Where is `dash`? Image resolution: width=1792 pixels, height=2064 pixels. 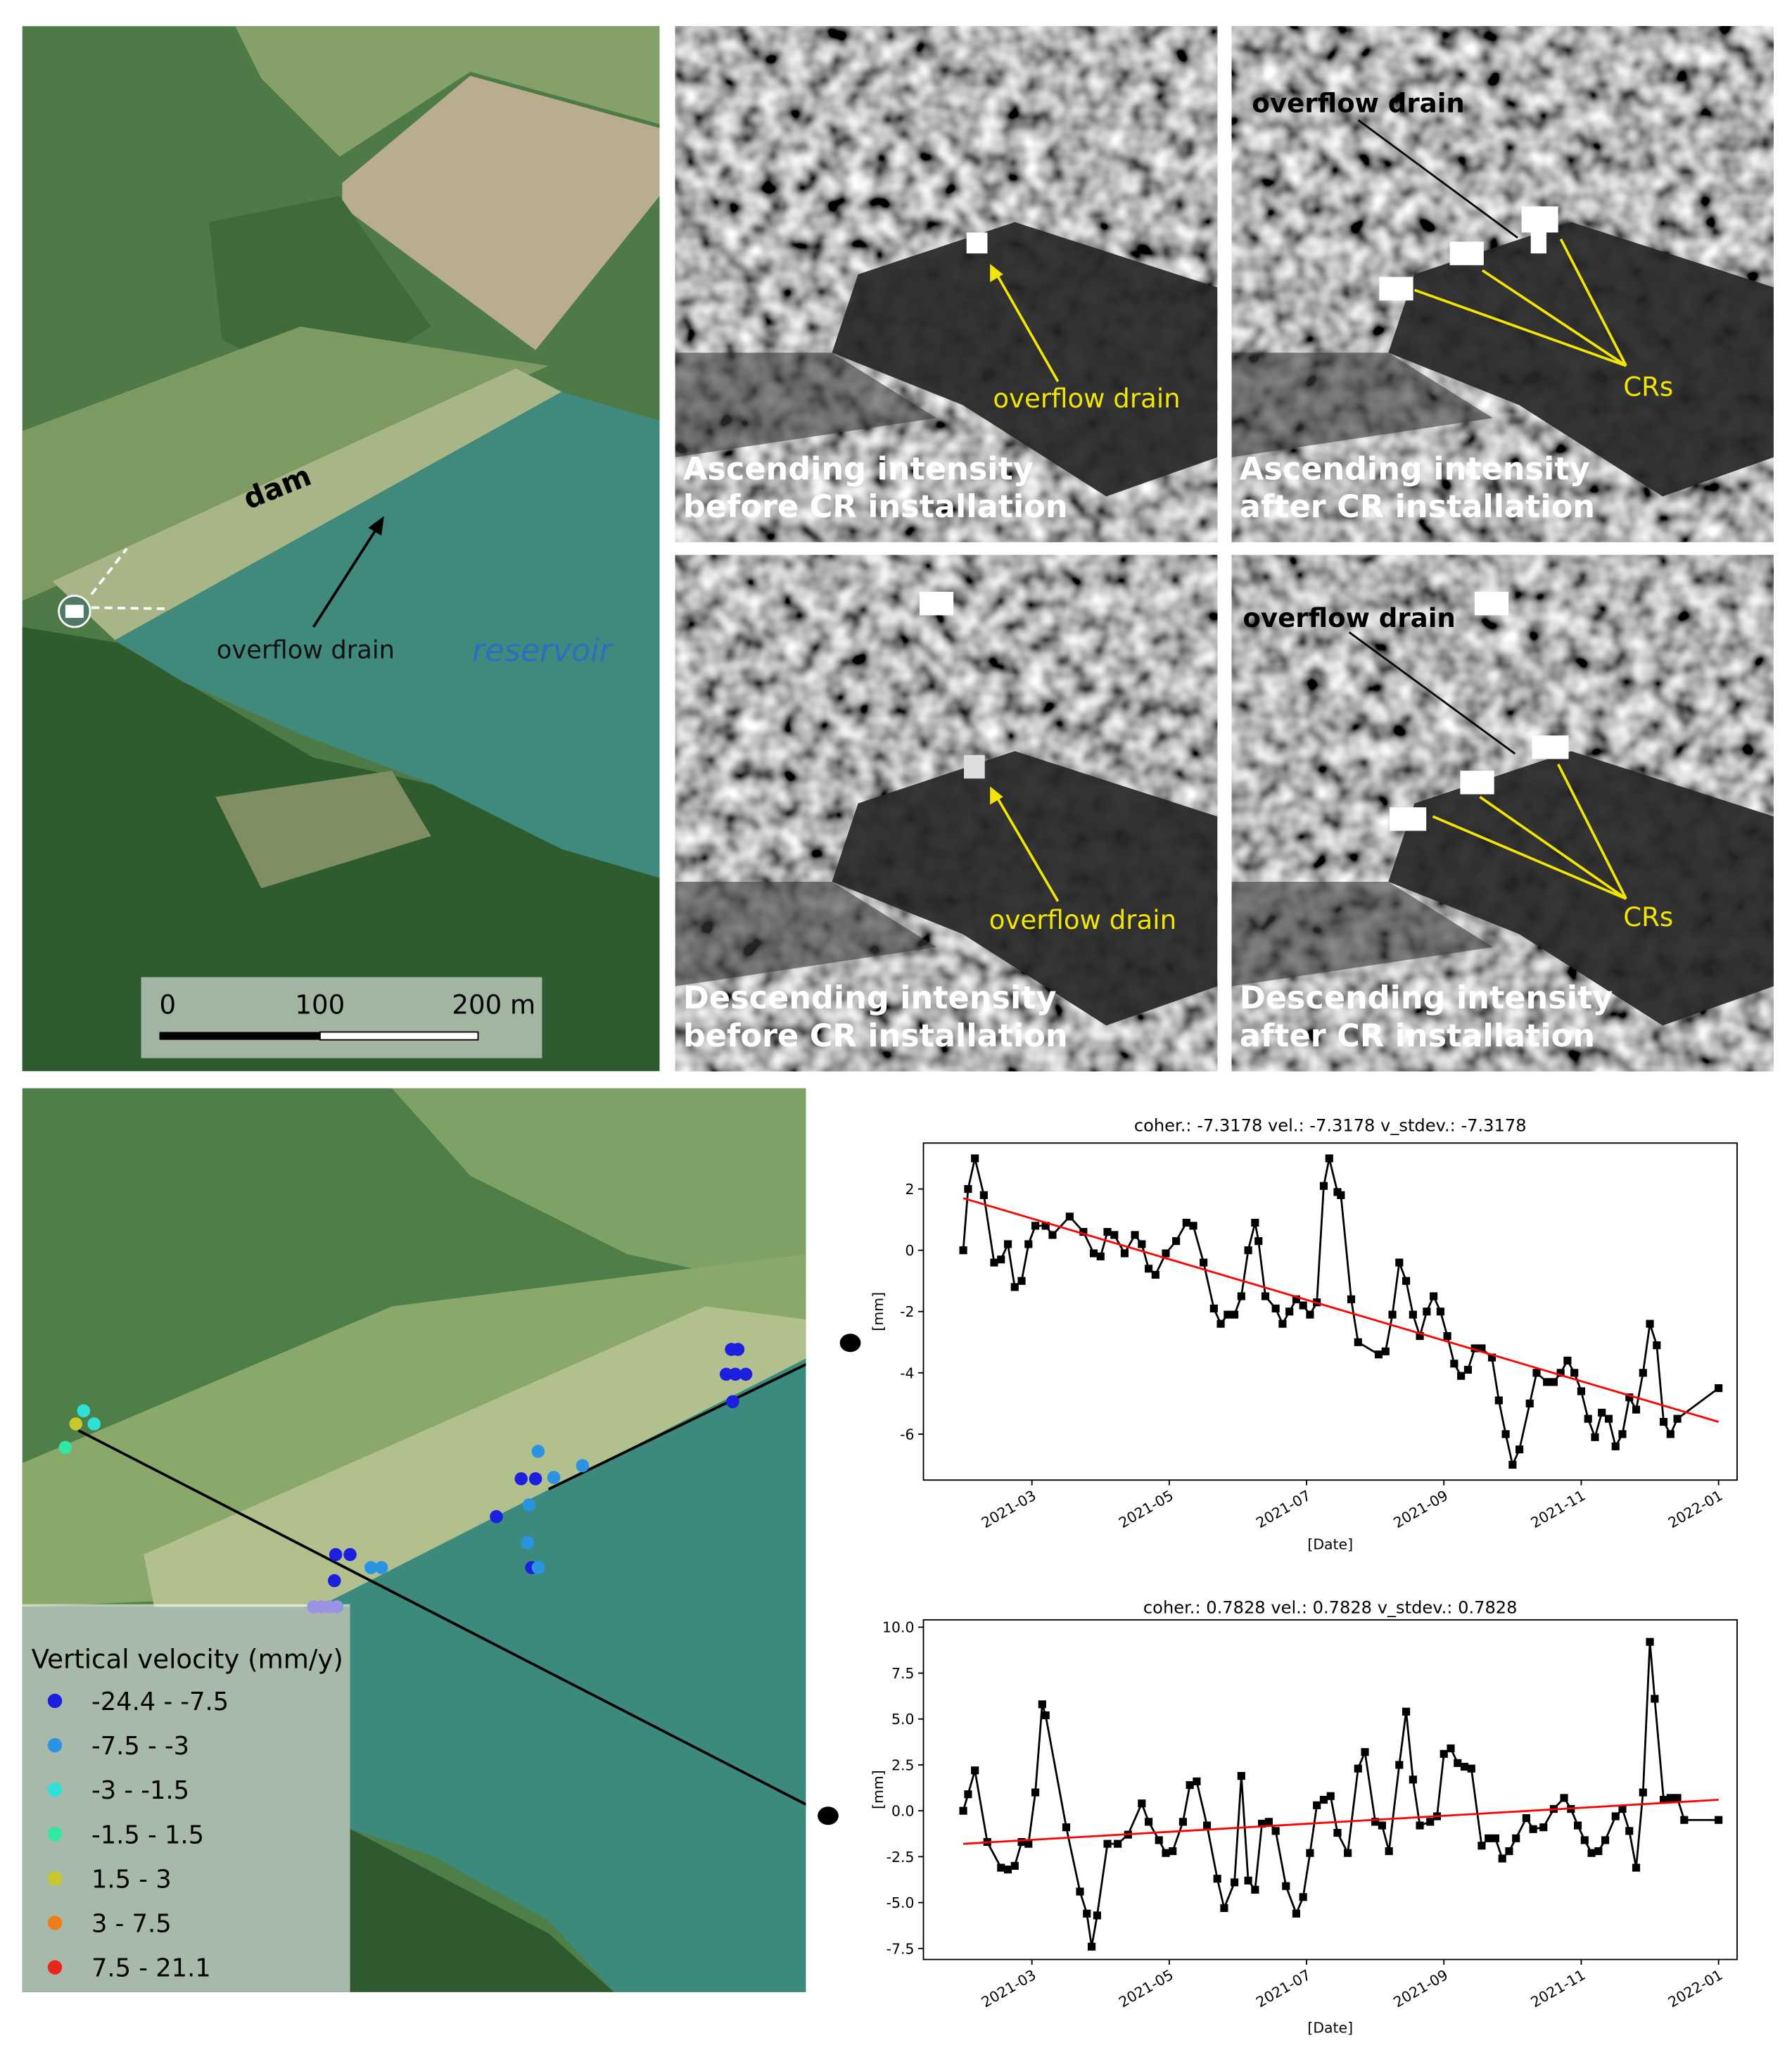 dash is located at coordinates (109, 571).